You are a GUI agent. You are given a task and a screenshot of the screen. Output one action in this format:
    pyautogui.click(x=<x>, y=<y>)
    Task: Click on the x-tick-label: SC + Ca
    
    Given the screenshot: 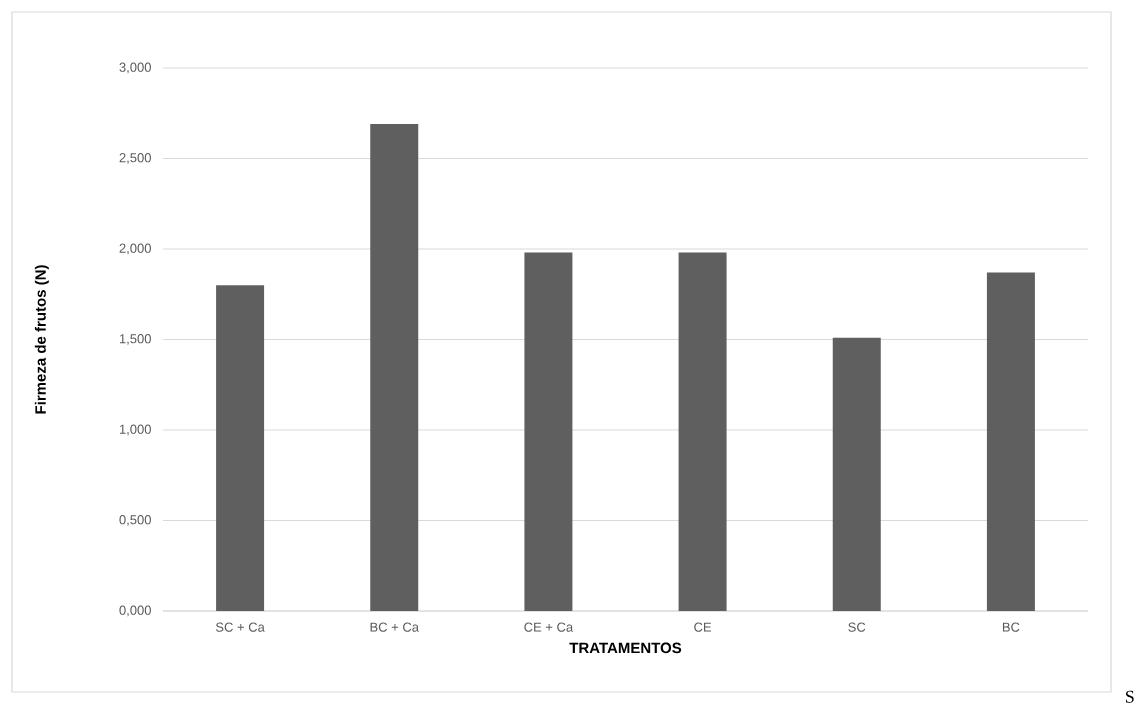 What is the action you would take?
    pyautogui.click(x=240, y=627)
    